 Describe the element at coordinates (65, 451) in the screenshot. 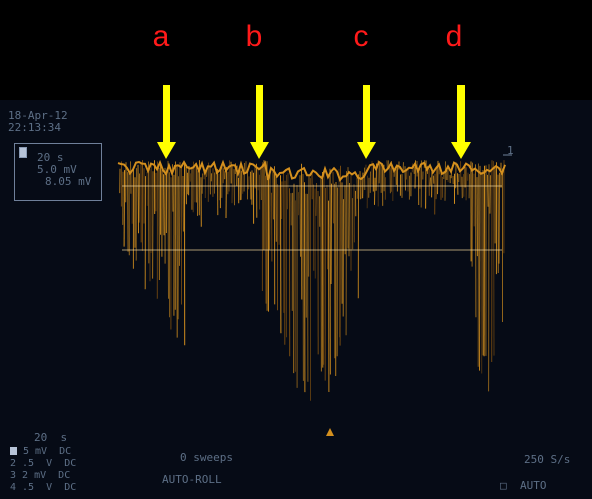

I see `channel-1-coupling: DC` at that location.